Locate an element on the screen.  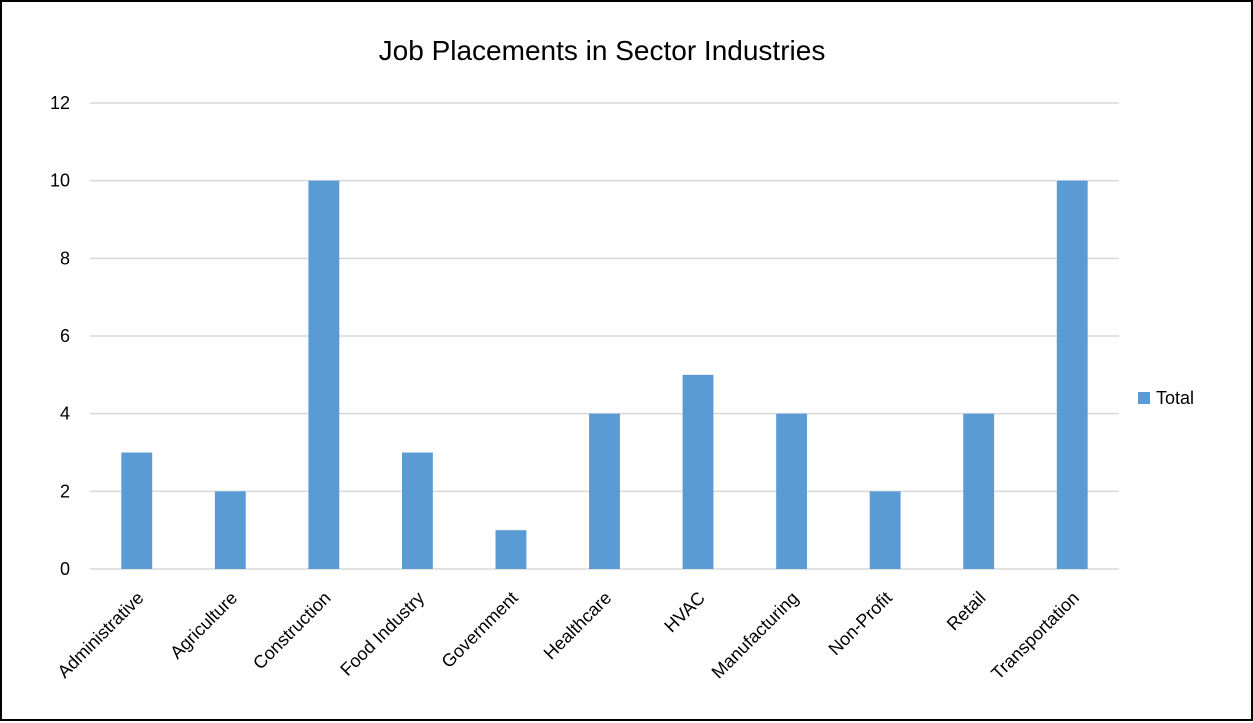
y-tick-label: 12 is located at coordinates (60, 103).